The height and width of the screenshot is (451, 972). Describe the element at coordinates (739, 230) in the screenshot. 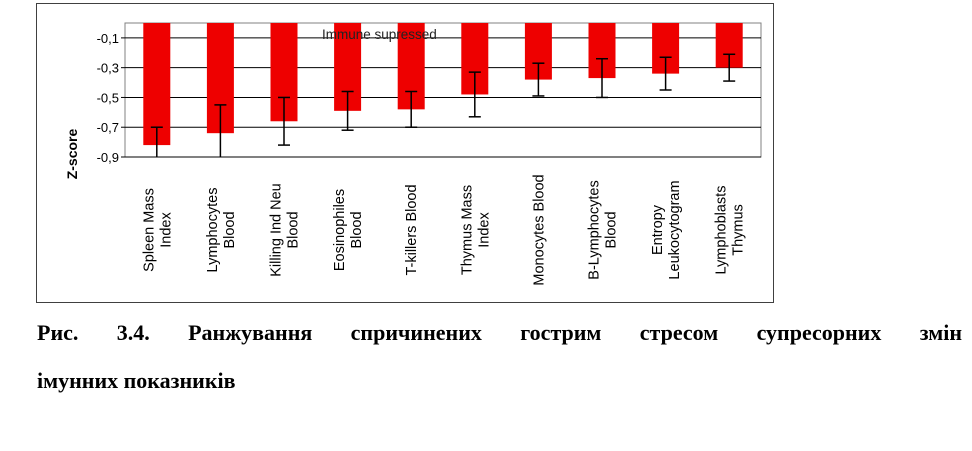

I see `x-category-label-line: Thymus` at that location.